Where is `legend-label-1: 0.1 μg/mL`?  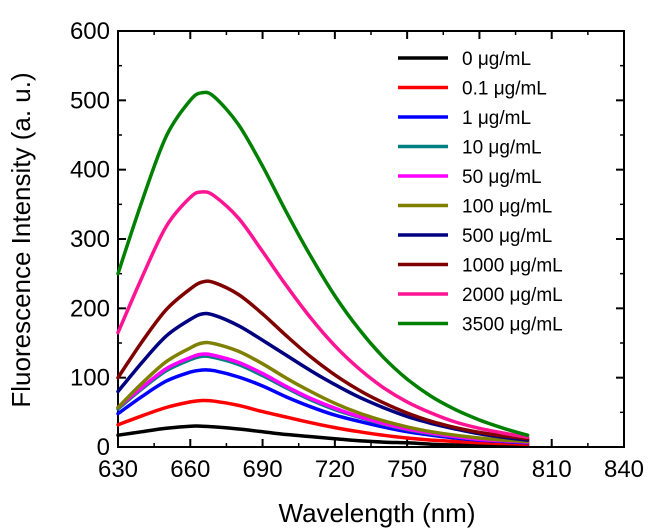
legend-label-1: 0.1 μg/mL is located at coordinates (504, 89).